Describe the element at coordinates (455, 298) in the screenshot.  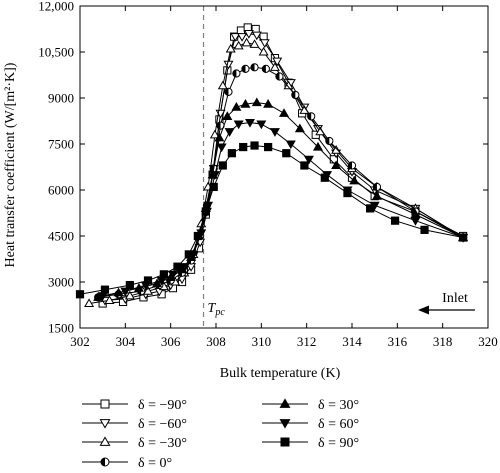
I see `inlet-label: Inlet` at that location.